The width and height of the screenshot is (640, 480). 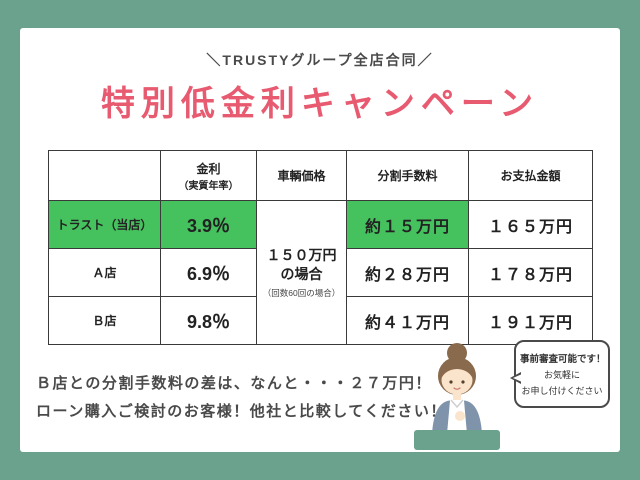 What do you see at coordinates (301, 293) in the screenshot?
I see `vehicle-price-note: （回数60回の場合）` at bounding box center [301, 293].